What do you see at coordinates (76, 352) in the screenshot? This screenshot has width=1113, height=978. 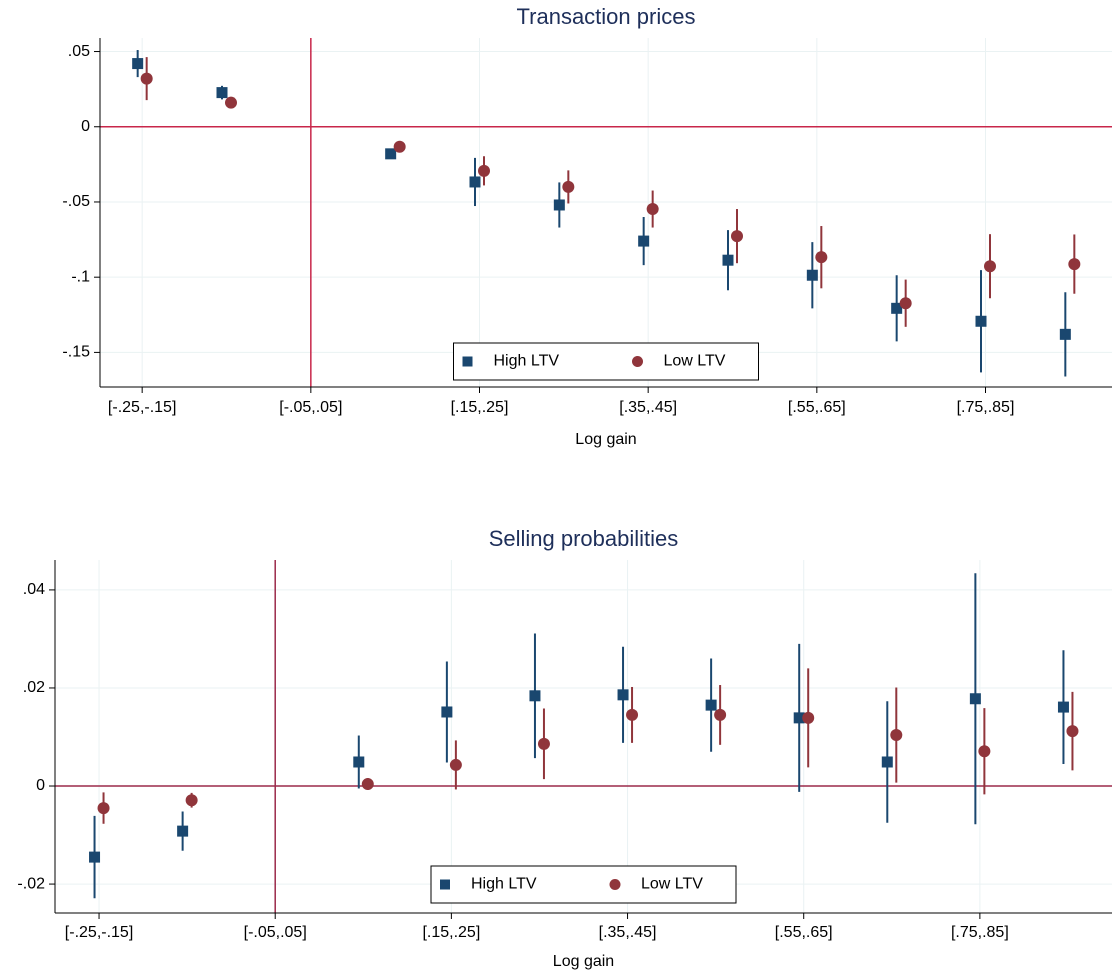 I see `y-tick-label: -.15` at bounding box center [76, 352].